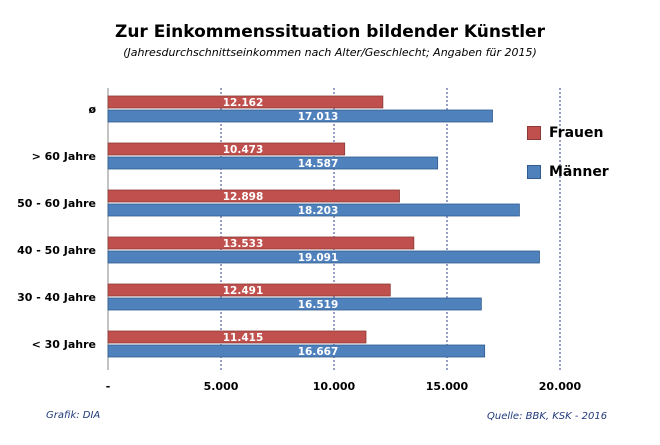  Describe the element at coordinates (92, 109) in the screenshot. I see `category-label: ø` at that location.